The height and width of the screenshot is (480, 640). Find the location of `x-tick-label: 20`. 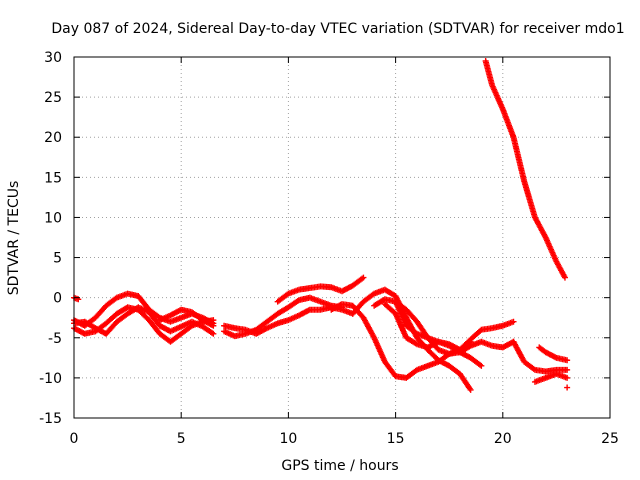

x-tick-label: 20 is located at coordinates (503, 439).